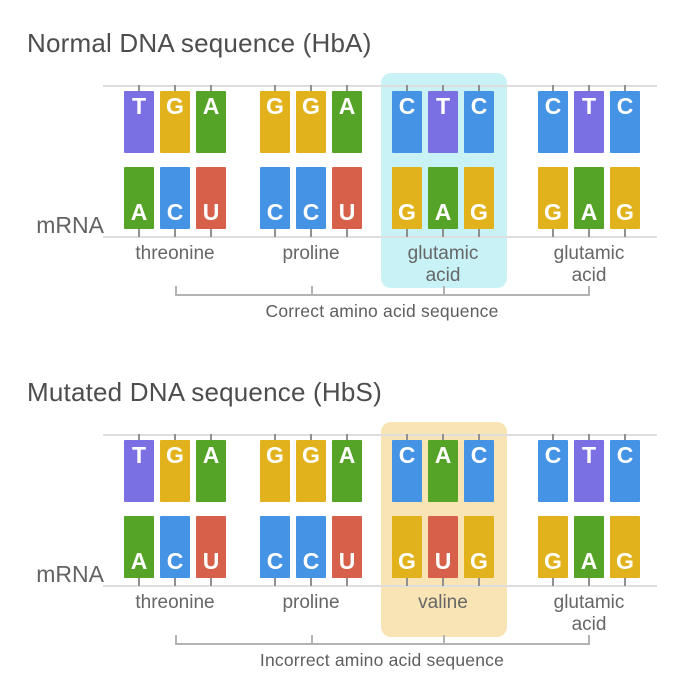  What do you see at coordinates (382, 311) in the screenshot?
I see `sequence-caption: Correct amino acid sequence` at bounding box center [382, 311].